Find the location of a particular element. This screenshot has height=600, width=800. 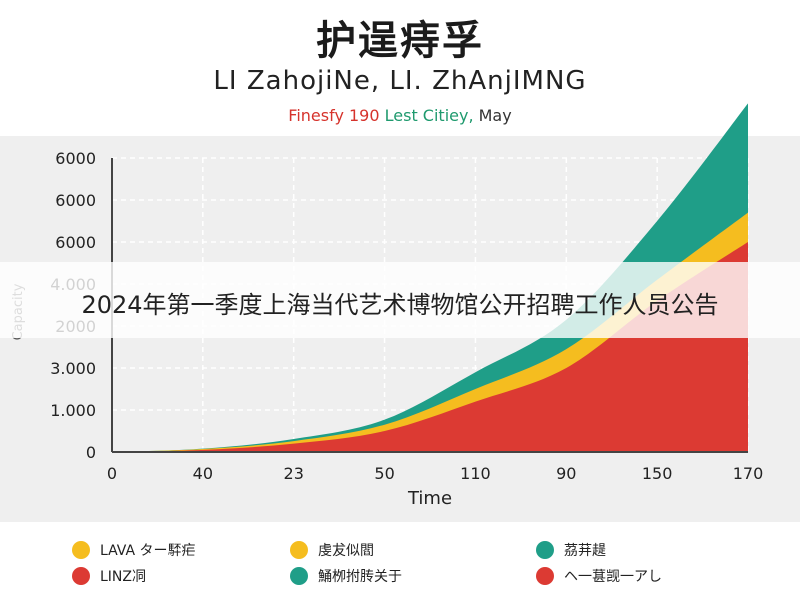

overlay-banner is located at coordinates (400, 300).